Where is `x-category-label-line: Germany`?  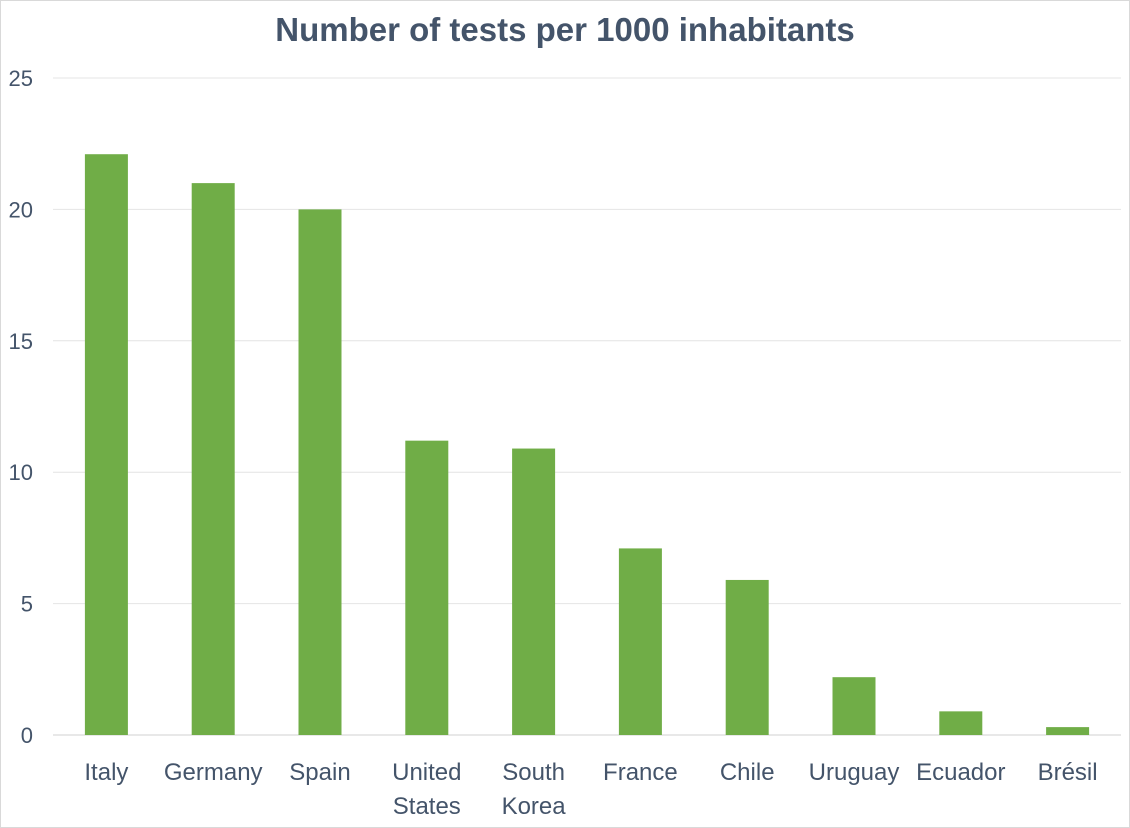 x-category-label-line: Germany is located at coordinates (213, 772).